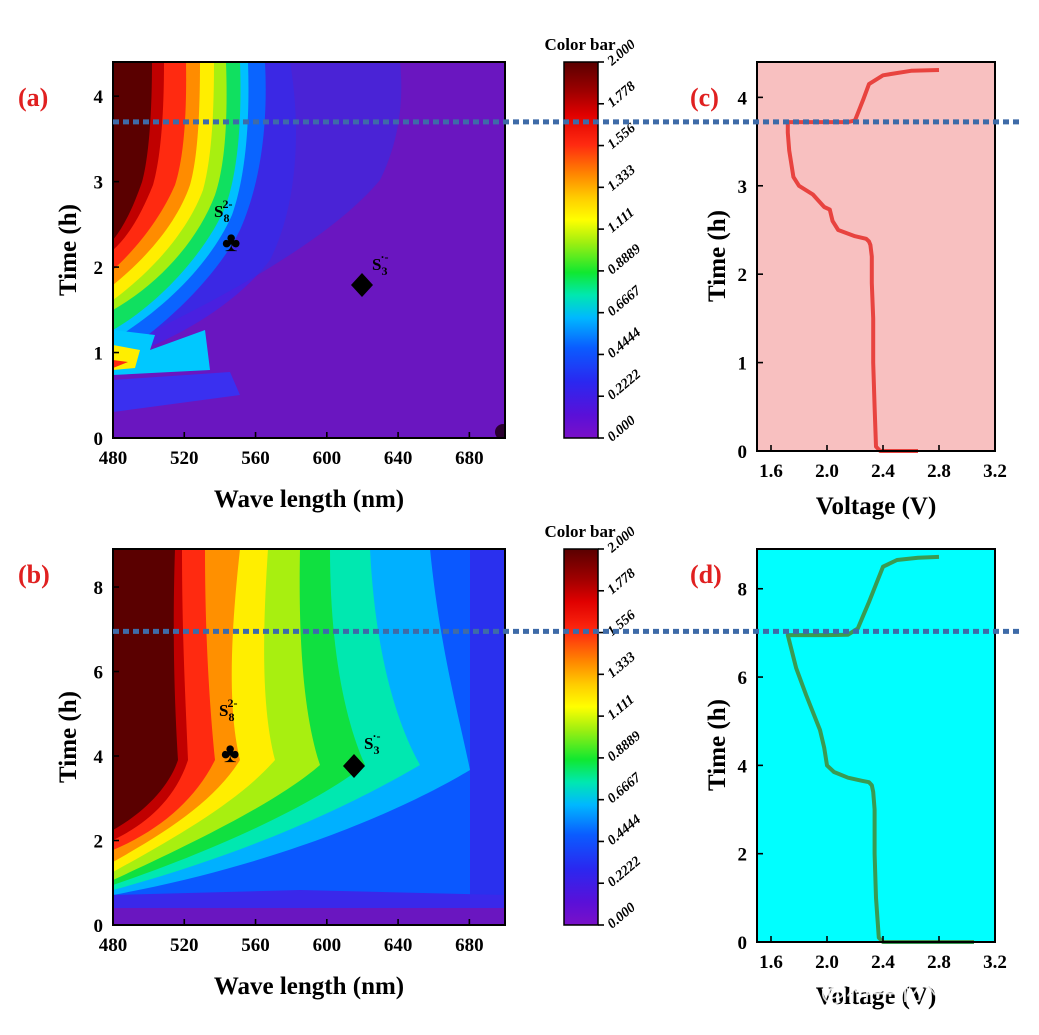  I want to click on panel-label-d: (d), so click(706, 574).